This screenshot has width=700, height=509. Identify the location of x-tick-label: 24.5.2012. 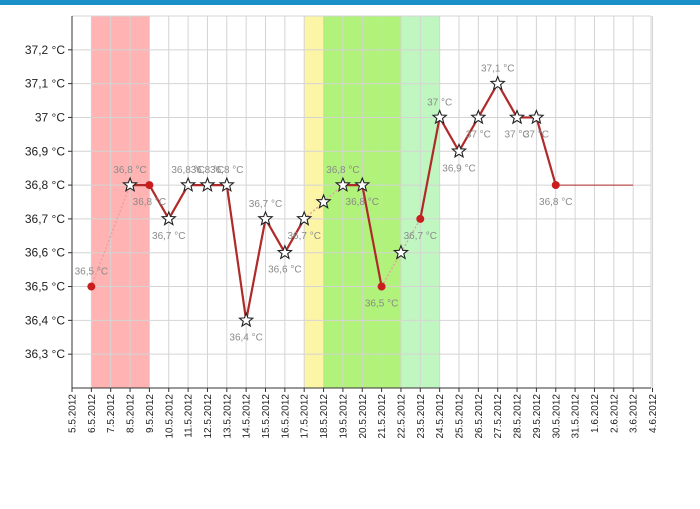
(440, 416).